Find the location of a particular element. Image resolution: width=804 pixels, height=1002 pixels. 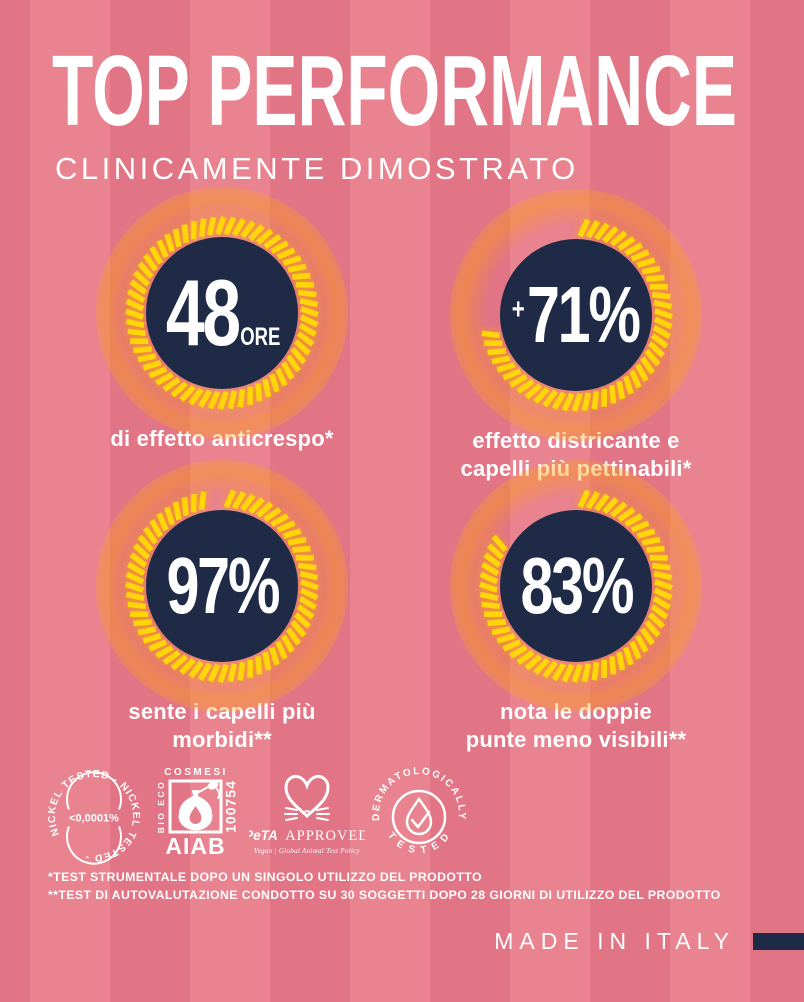

stat-prefix: + is located at coordinates (518, 309).